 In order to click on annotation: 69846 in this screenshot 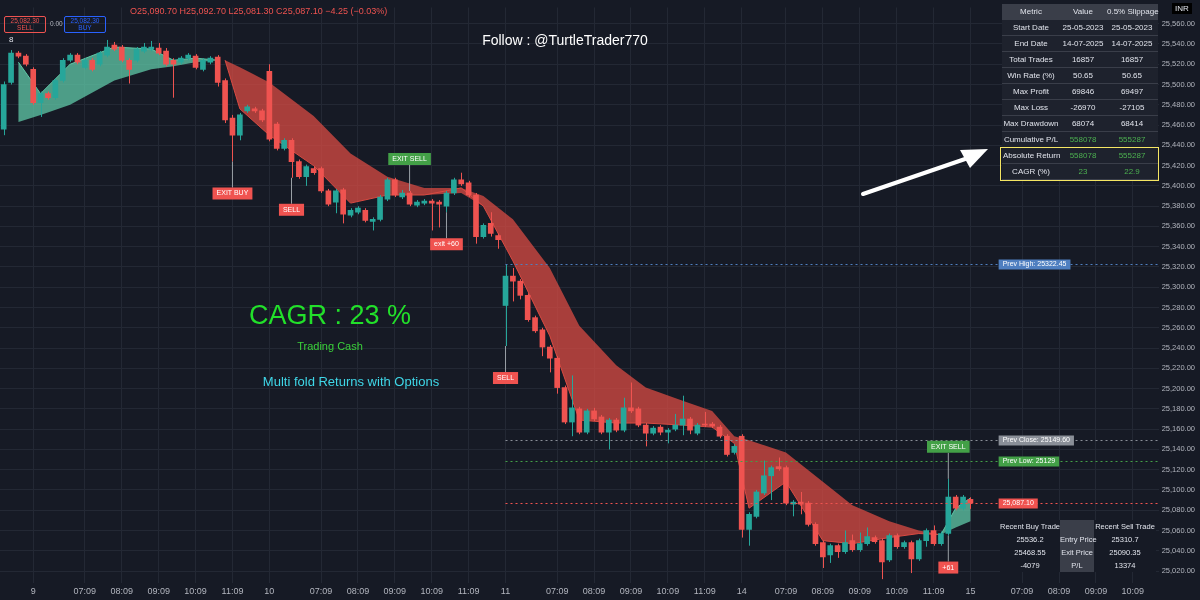, I will do `click(1083, 92)`.